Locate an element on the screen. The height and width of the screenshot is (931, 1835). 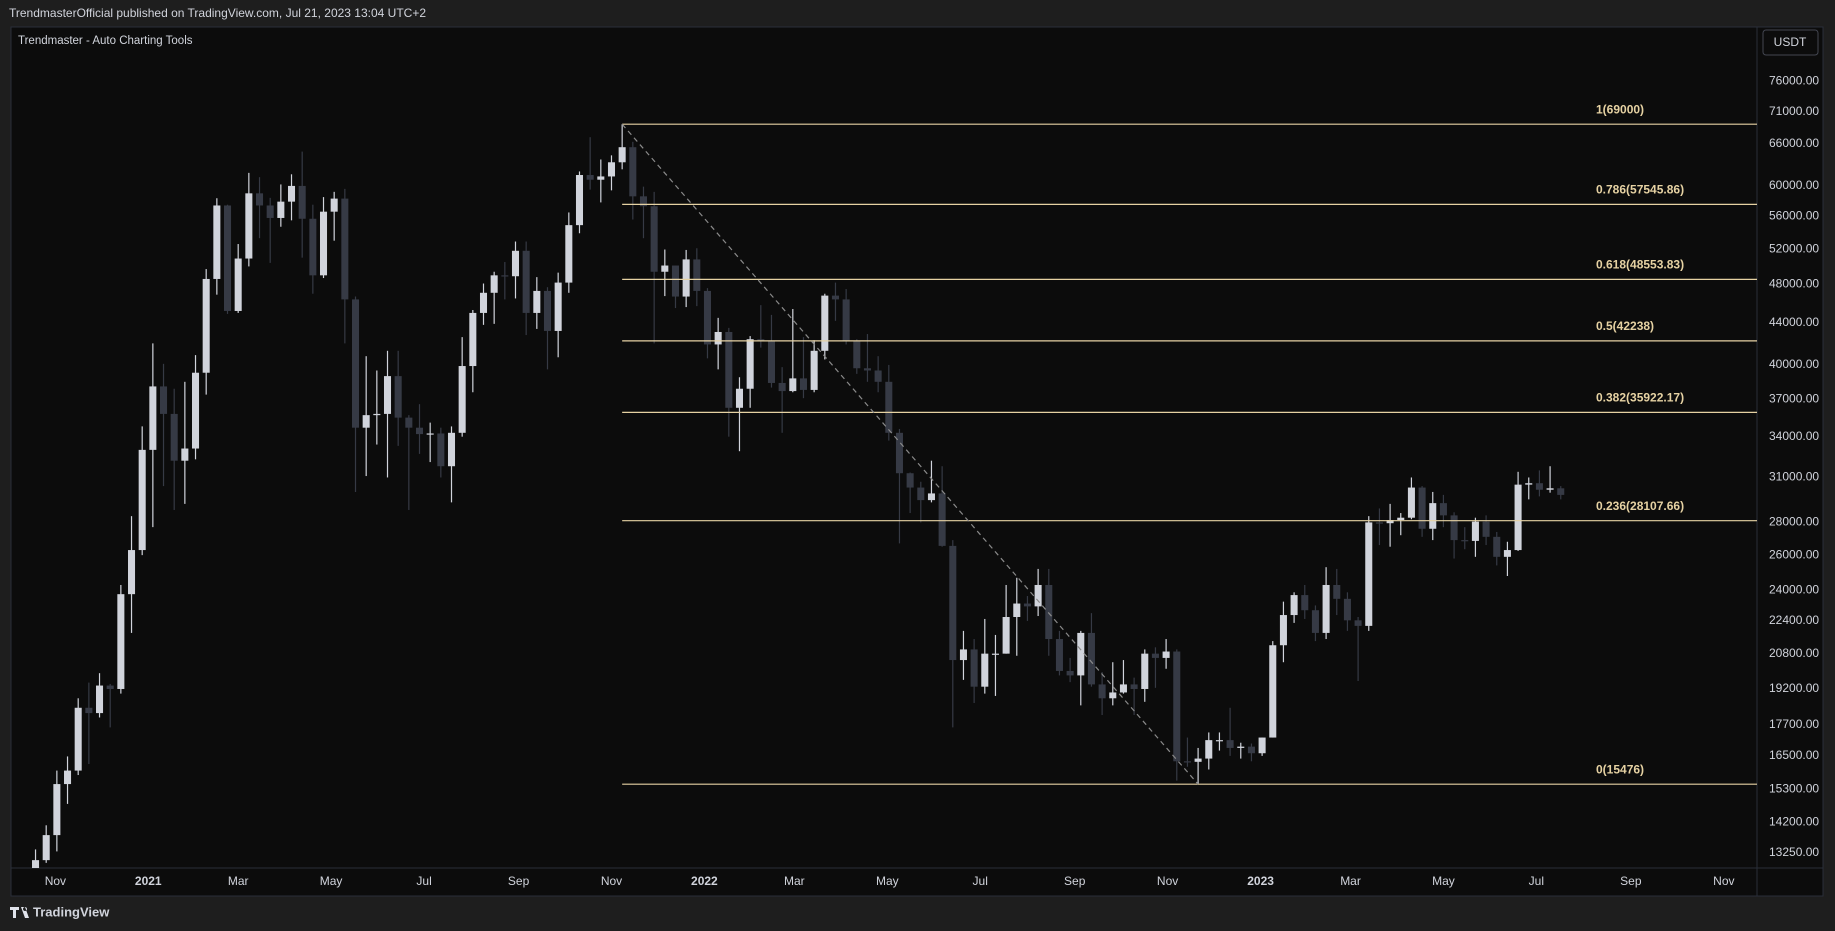
y-tick-label: 66000.00 is located at coordinates (1794, 143).